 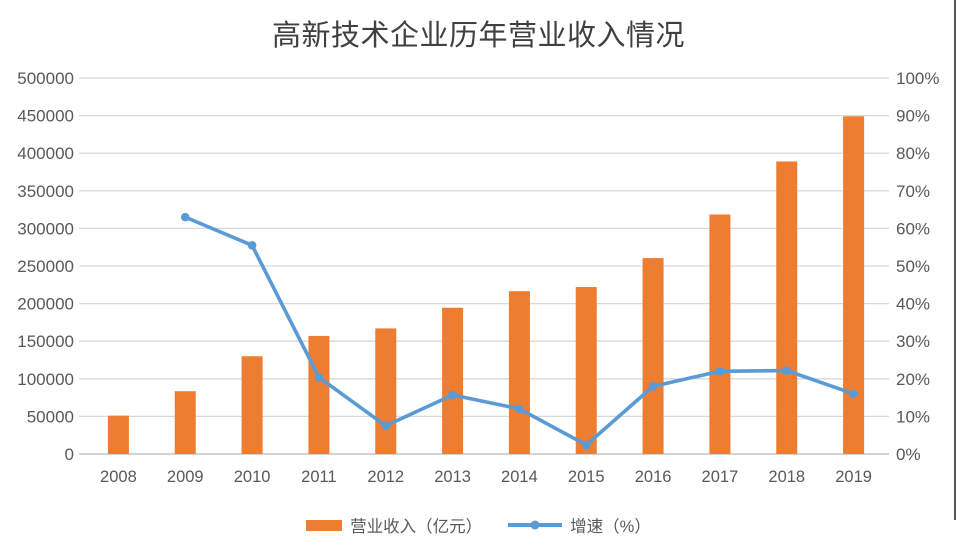 I want to click on y-left-tick-label: 0, so click(x=69, y=454).